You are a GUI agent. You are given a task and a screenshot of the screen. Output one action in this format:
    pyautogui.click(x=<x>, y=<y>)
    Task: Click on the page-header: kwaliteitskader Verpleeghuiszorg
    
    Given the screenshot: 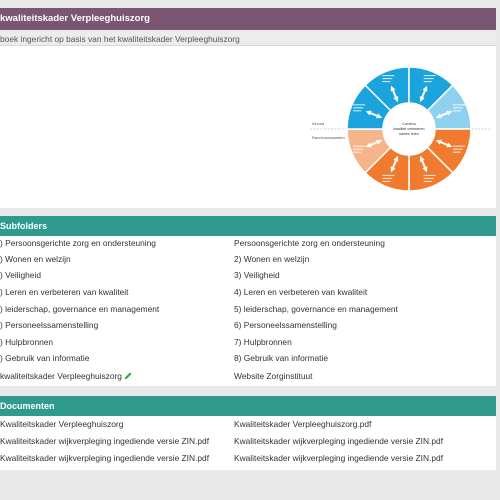 What is the action you would take?
    pyautogui.click(x=248, y=19)
    